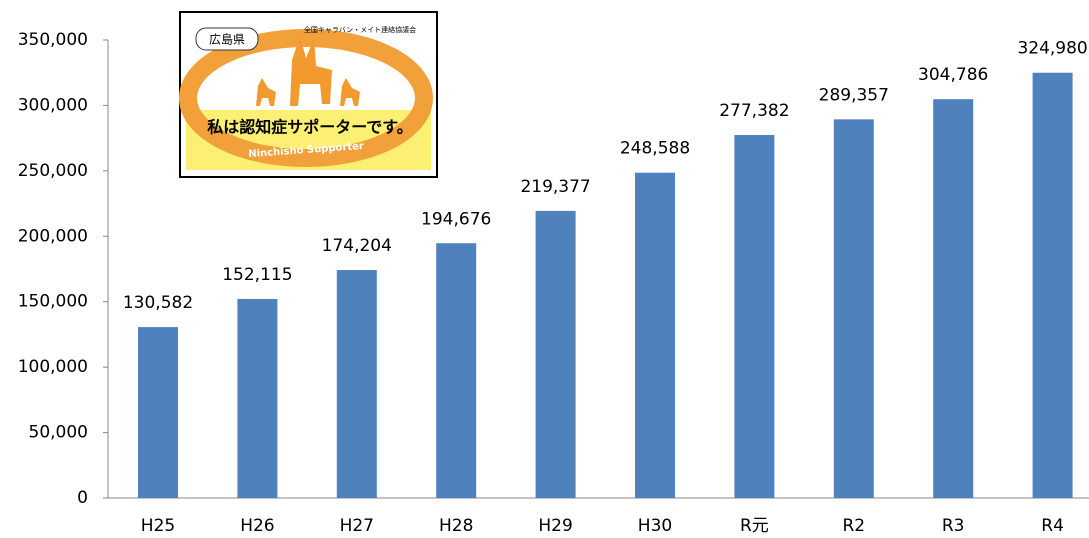 The height and width of the screenshot is (538, 1089). What do you see at coordinates (555, 187) in the screenshot?
I see `value-label: 219,377` at bounding box center [555, 187].